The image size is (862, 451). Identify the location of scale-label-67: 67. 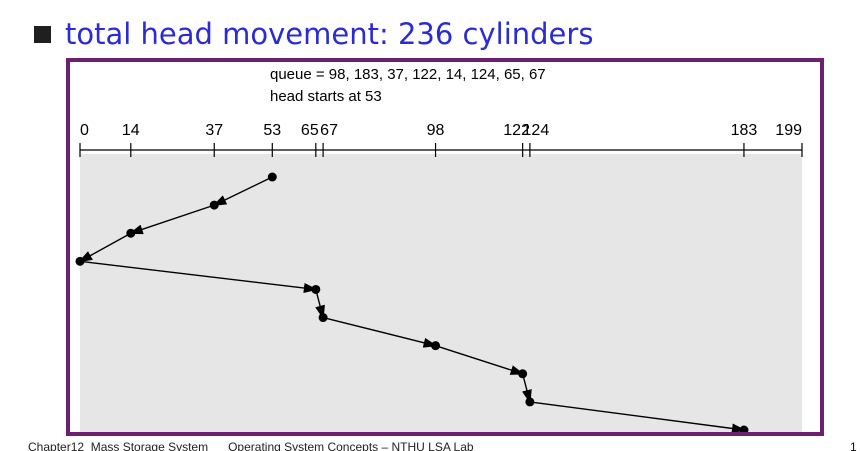
(329, 130).